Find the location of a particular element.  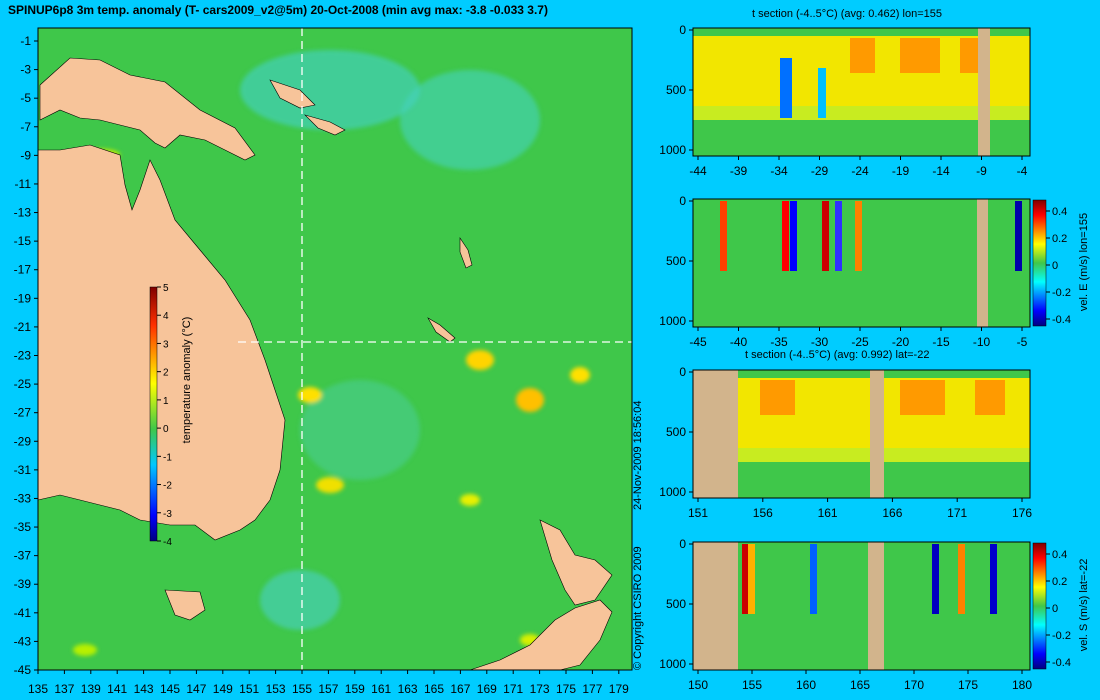

map-x-tick-label: 173 is located at coordinates (540, 689).